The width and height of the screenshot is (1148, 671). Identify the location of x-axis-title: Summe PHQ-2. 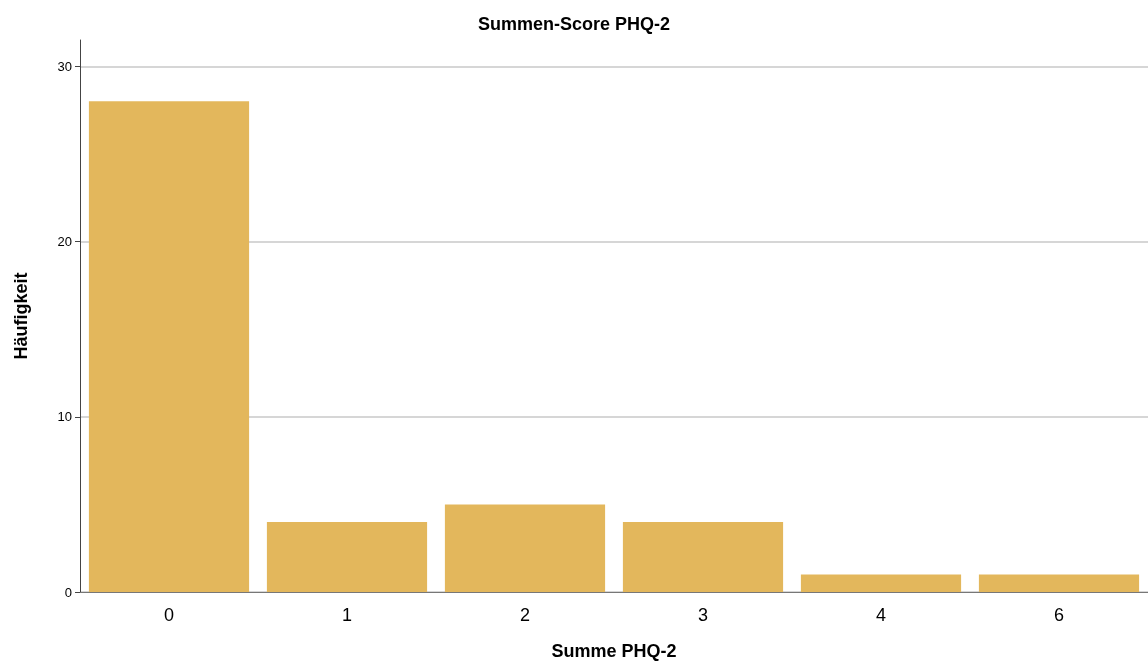
(614, 651).